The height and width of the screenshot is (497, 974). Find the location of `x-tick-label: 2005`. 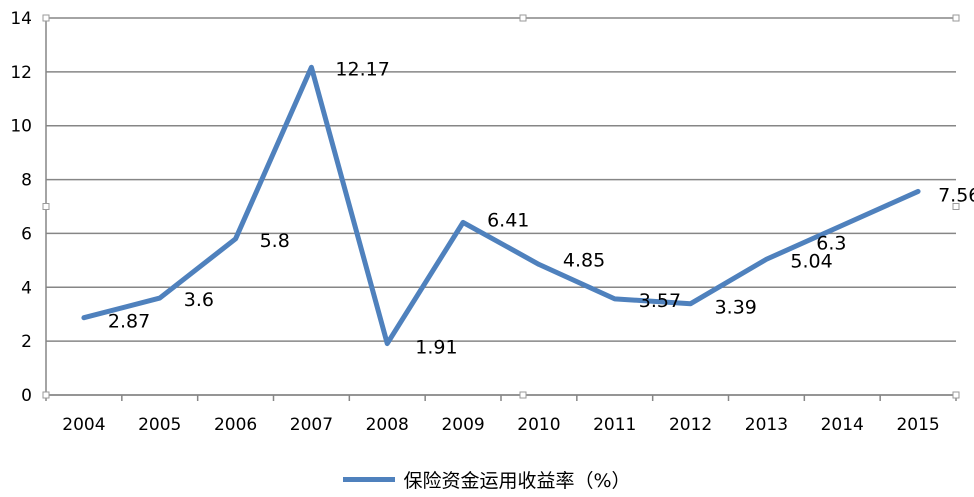

x-tick-label: 2005 is located at coordinates (159, 425).